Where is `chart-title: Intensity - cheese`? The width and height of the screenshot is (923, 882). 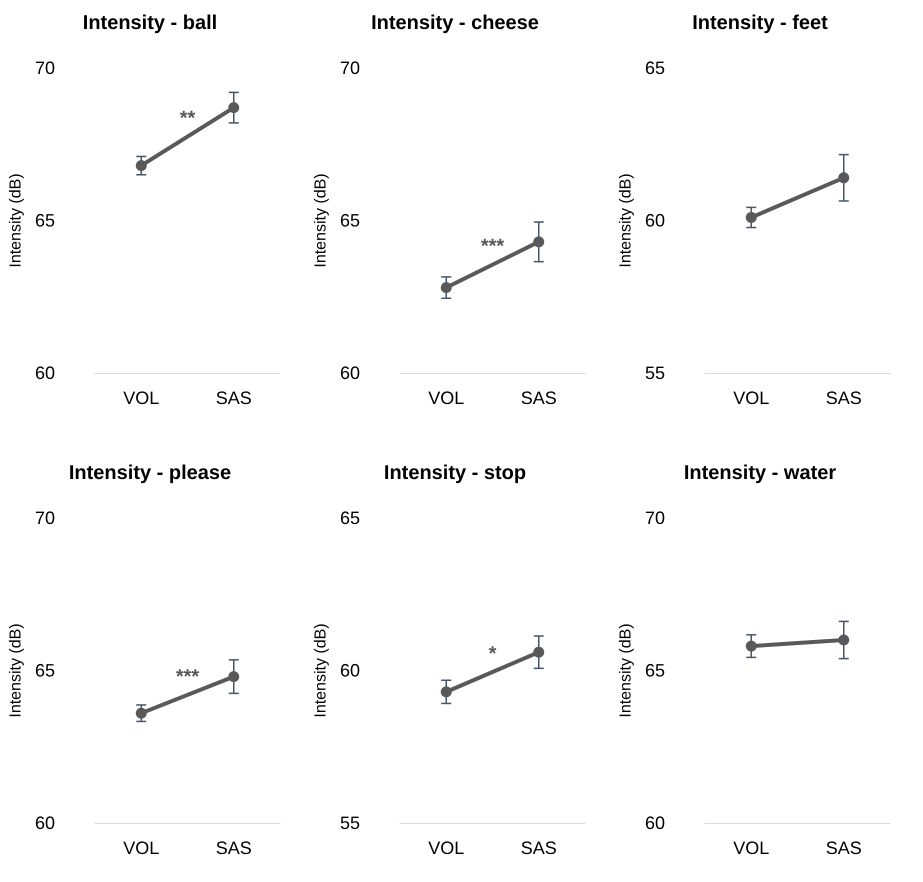
chart-title: Intensity - cheese is located at coordinates (455, 23).